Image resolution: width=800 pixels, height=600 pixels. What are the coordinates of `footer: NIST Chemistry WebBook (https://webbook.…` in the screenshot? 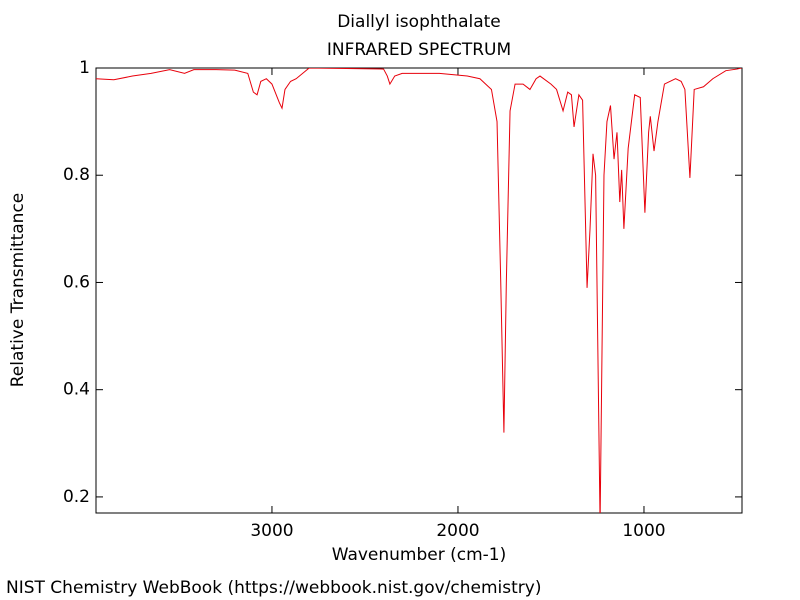 It's located at (273, 588).